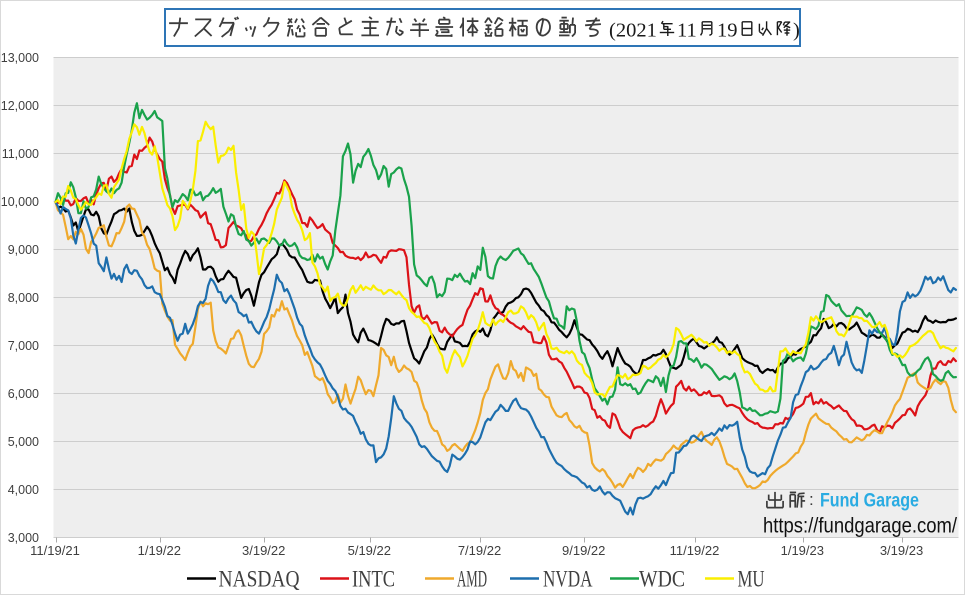 The width and height of the screenshot is (965, 595). I want to click on svg-text: 5,000, so click(23, 442).